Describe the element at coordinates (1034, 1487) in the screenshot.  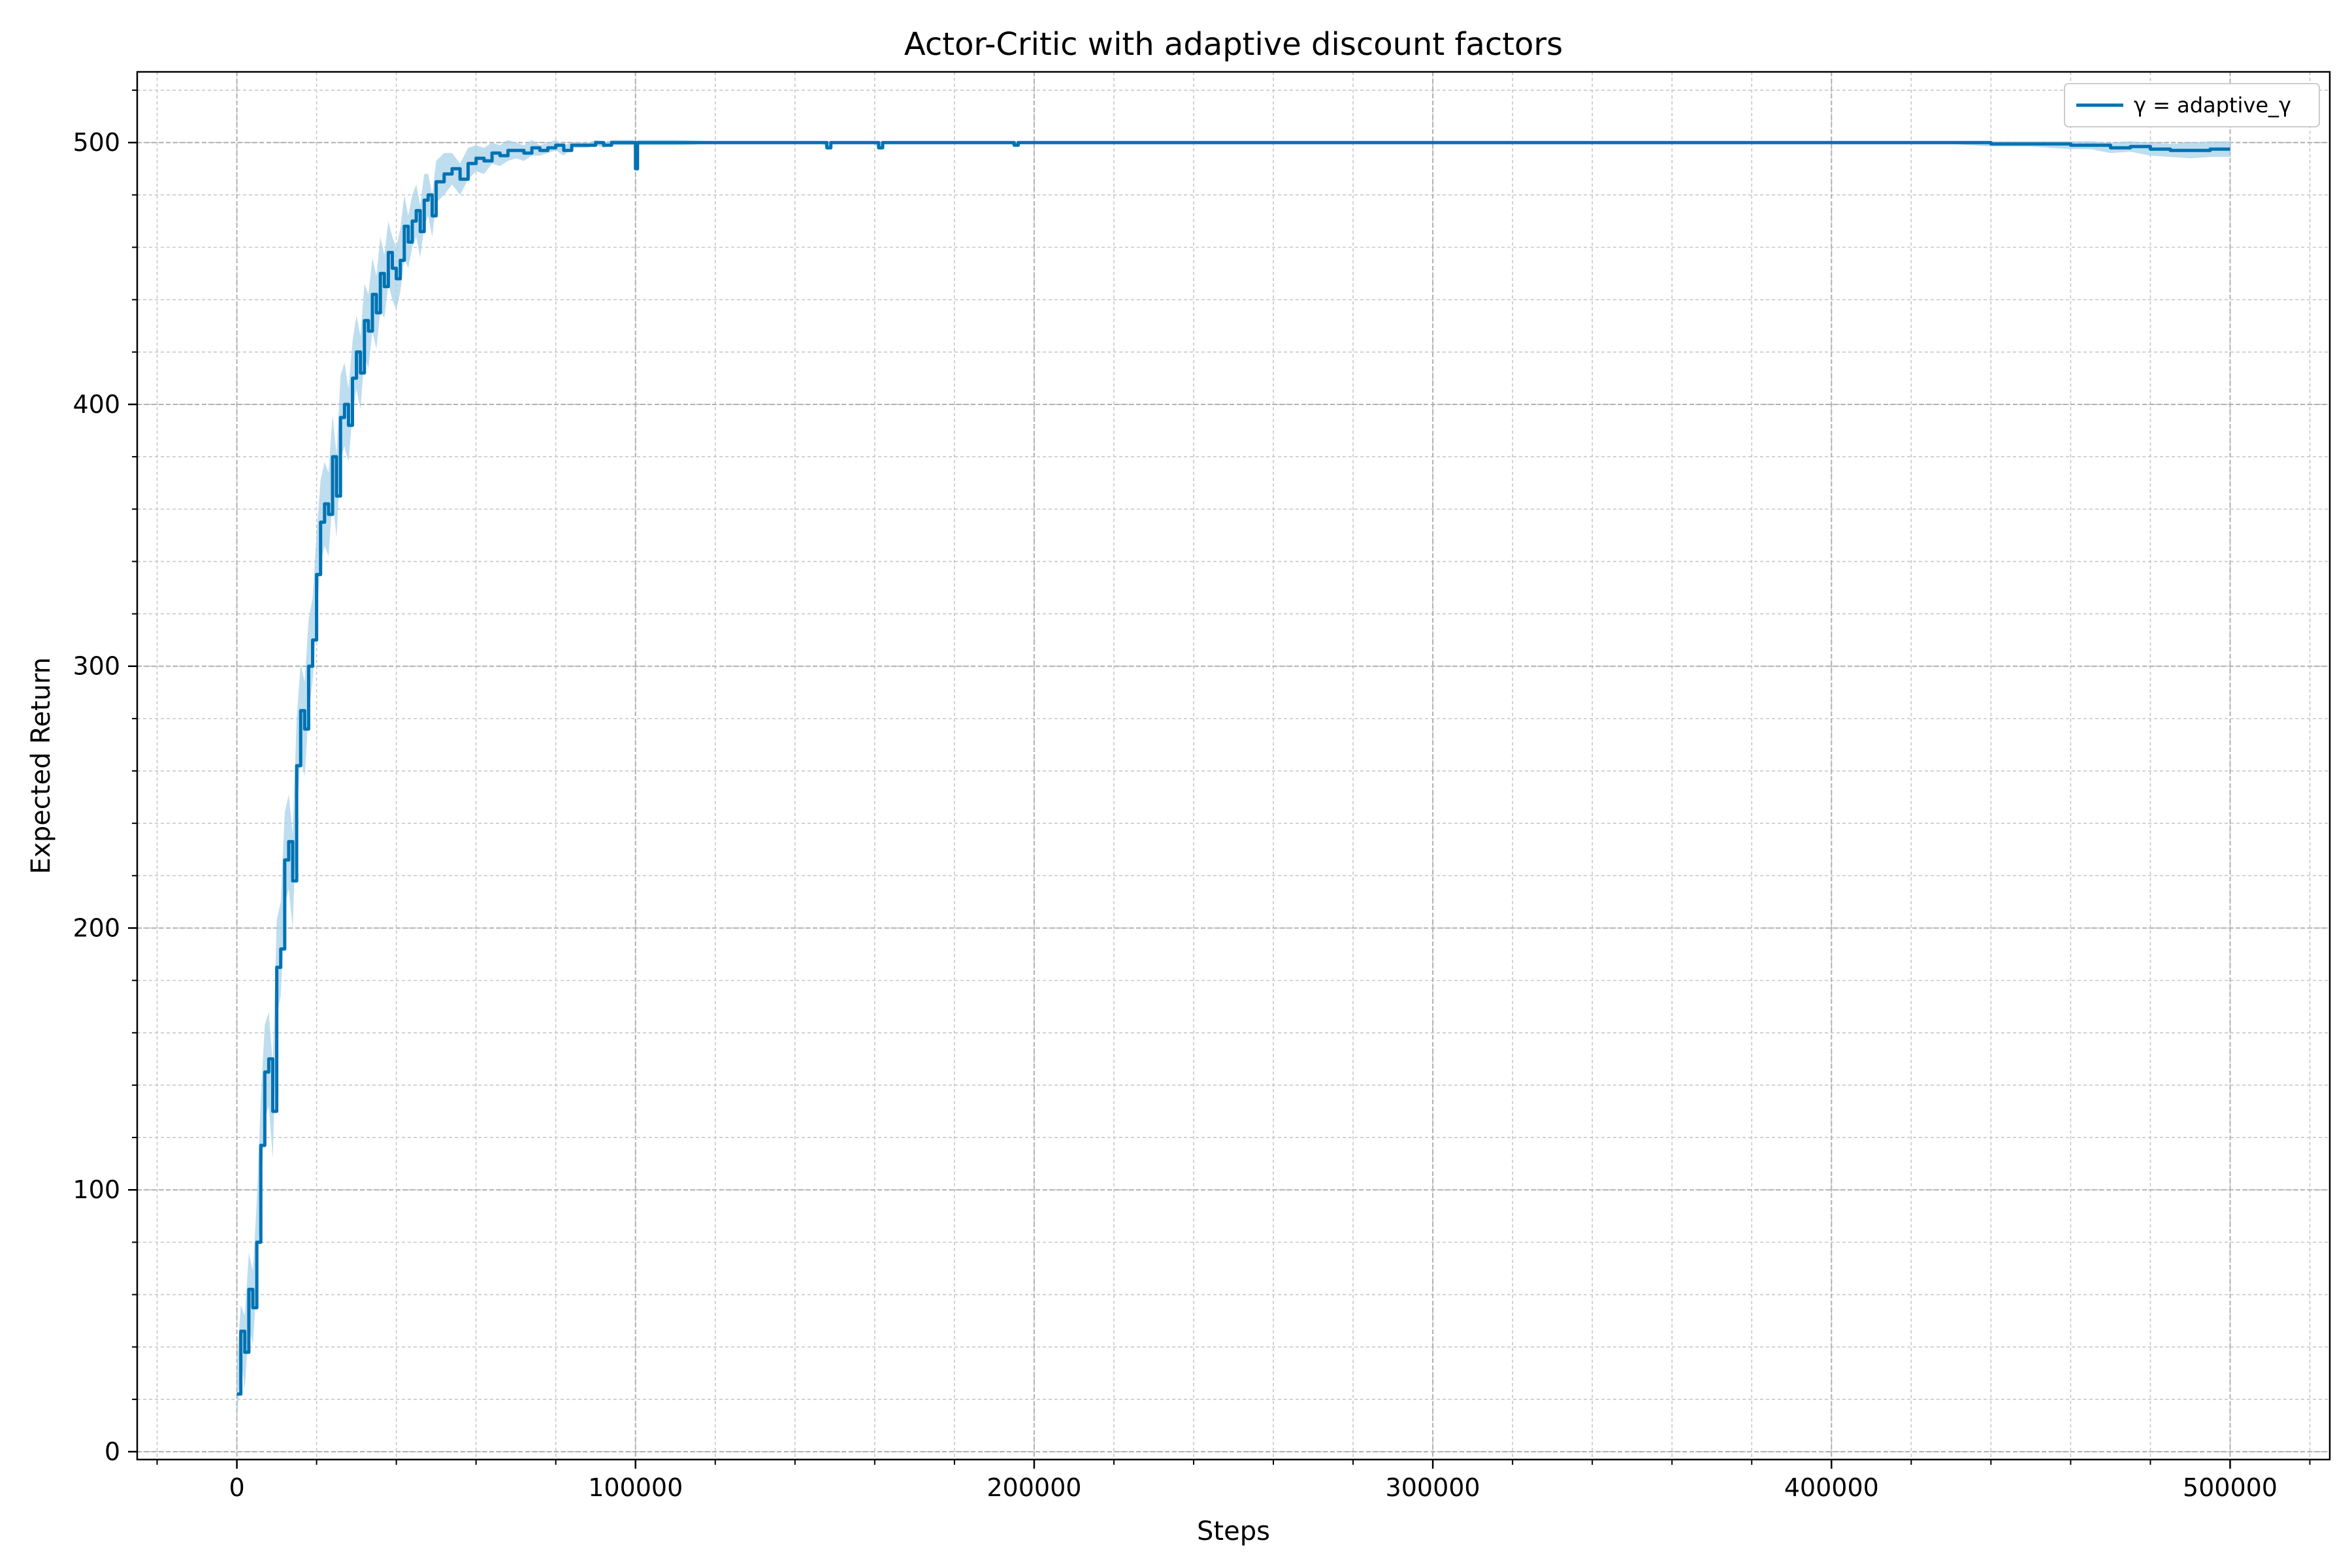
I see `x-tick-label: 200000` at that location.